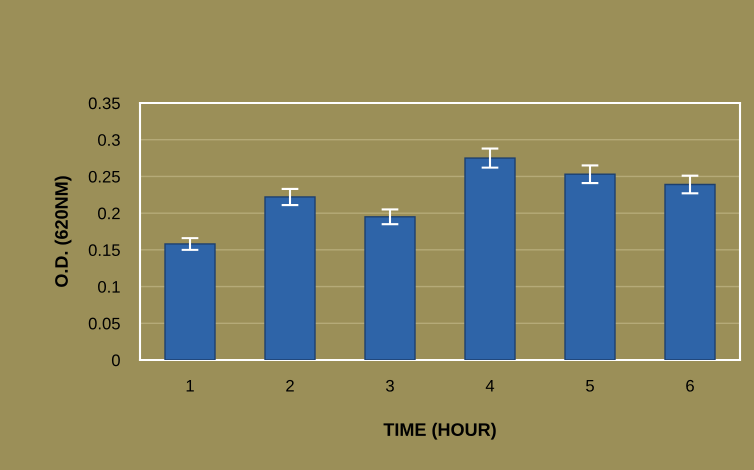 The image size is (754, 470). Describe the element at coordinates (104, 250) in the screenshot. I see `y-tick-label: 0.15` at that location.